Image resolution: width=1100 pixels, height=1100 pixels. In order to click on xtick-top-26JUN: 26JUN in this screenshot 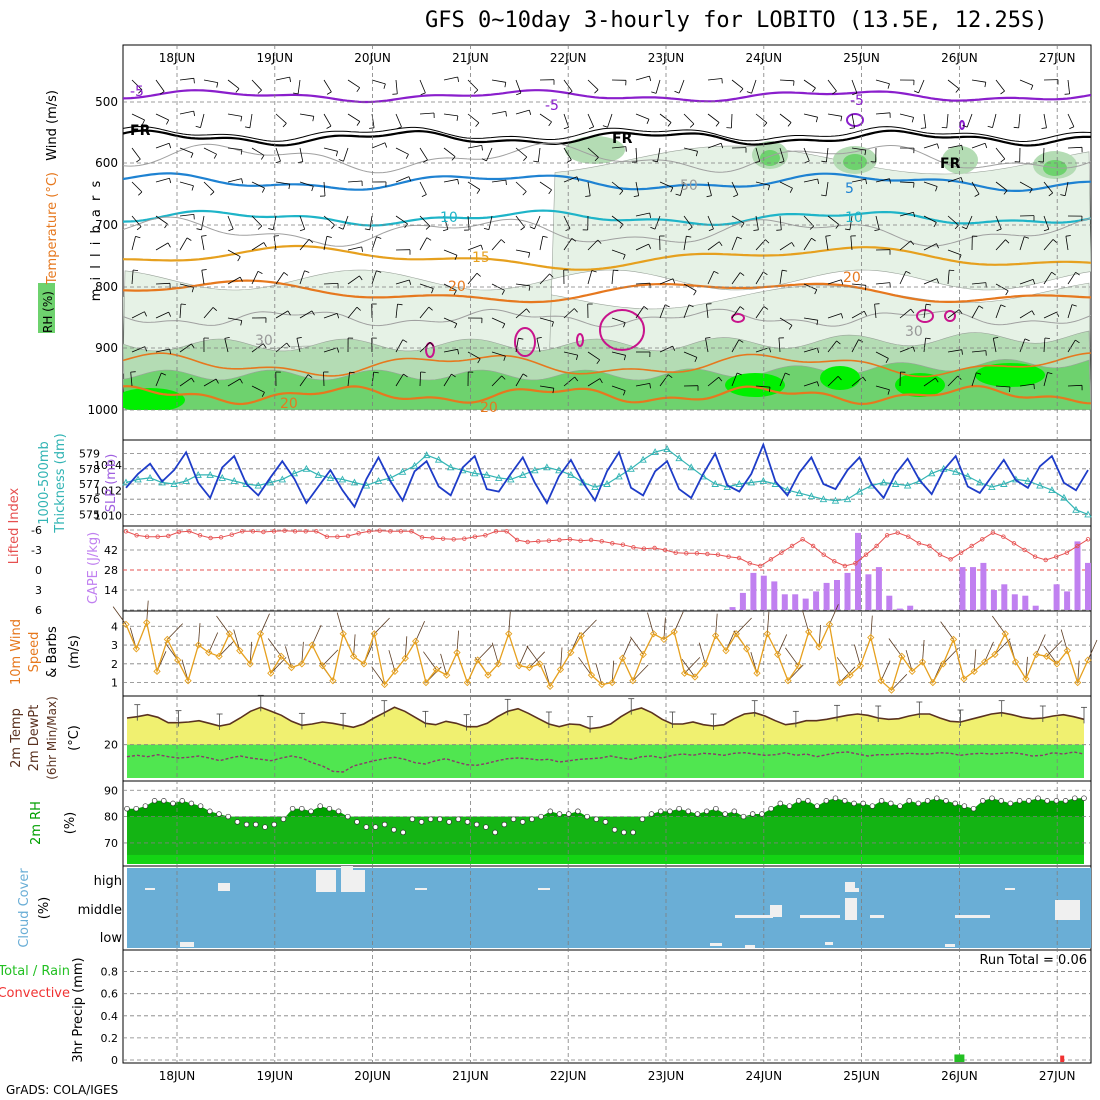, I will do `click(959, 58)`.